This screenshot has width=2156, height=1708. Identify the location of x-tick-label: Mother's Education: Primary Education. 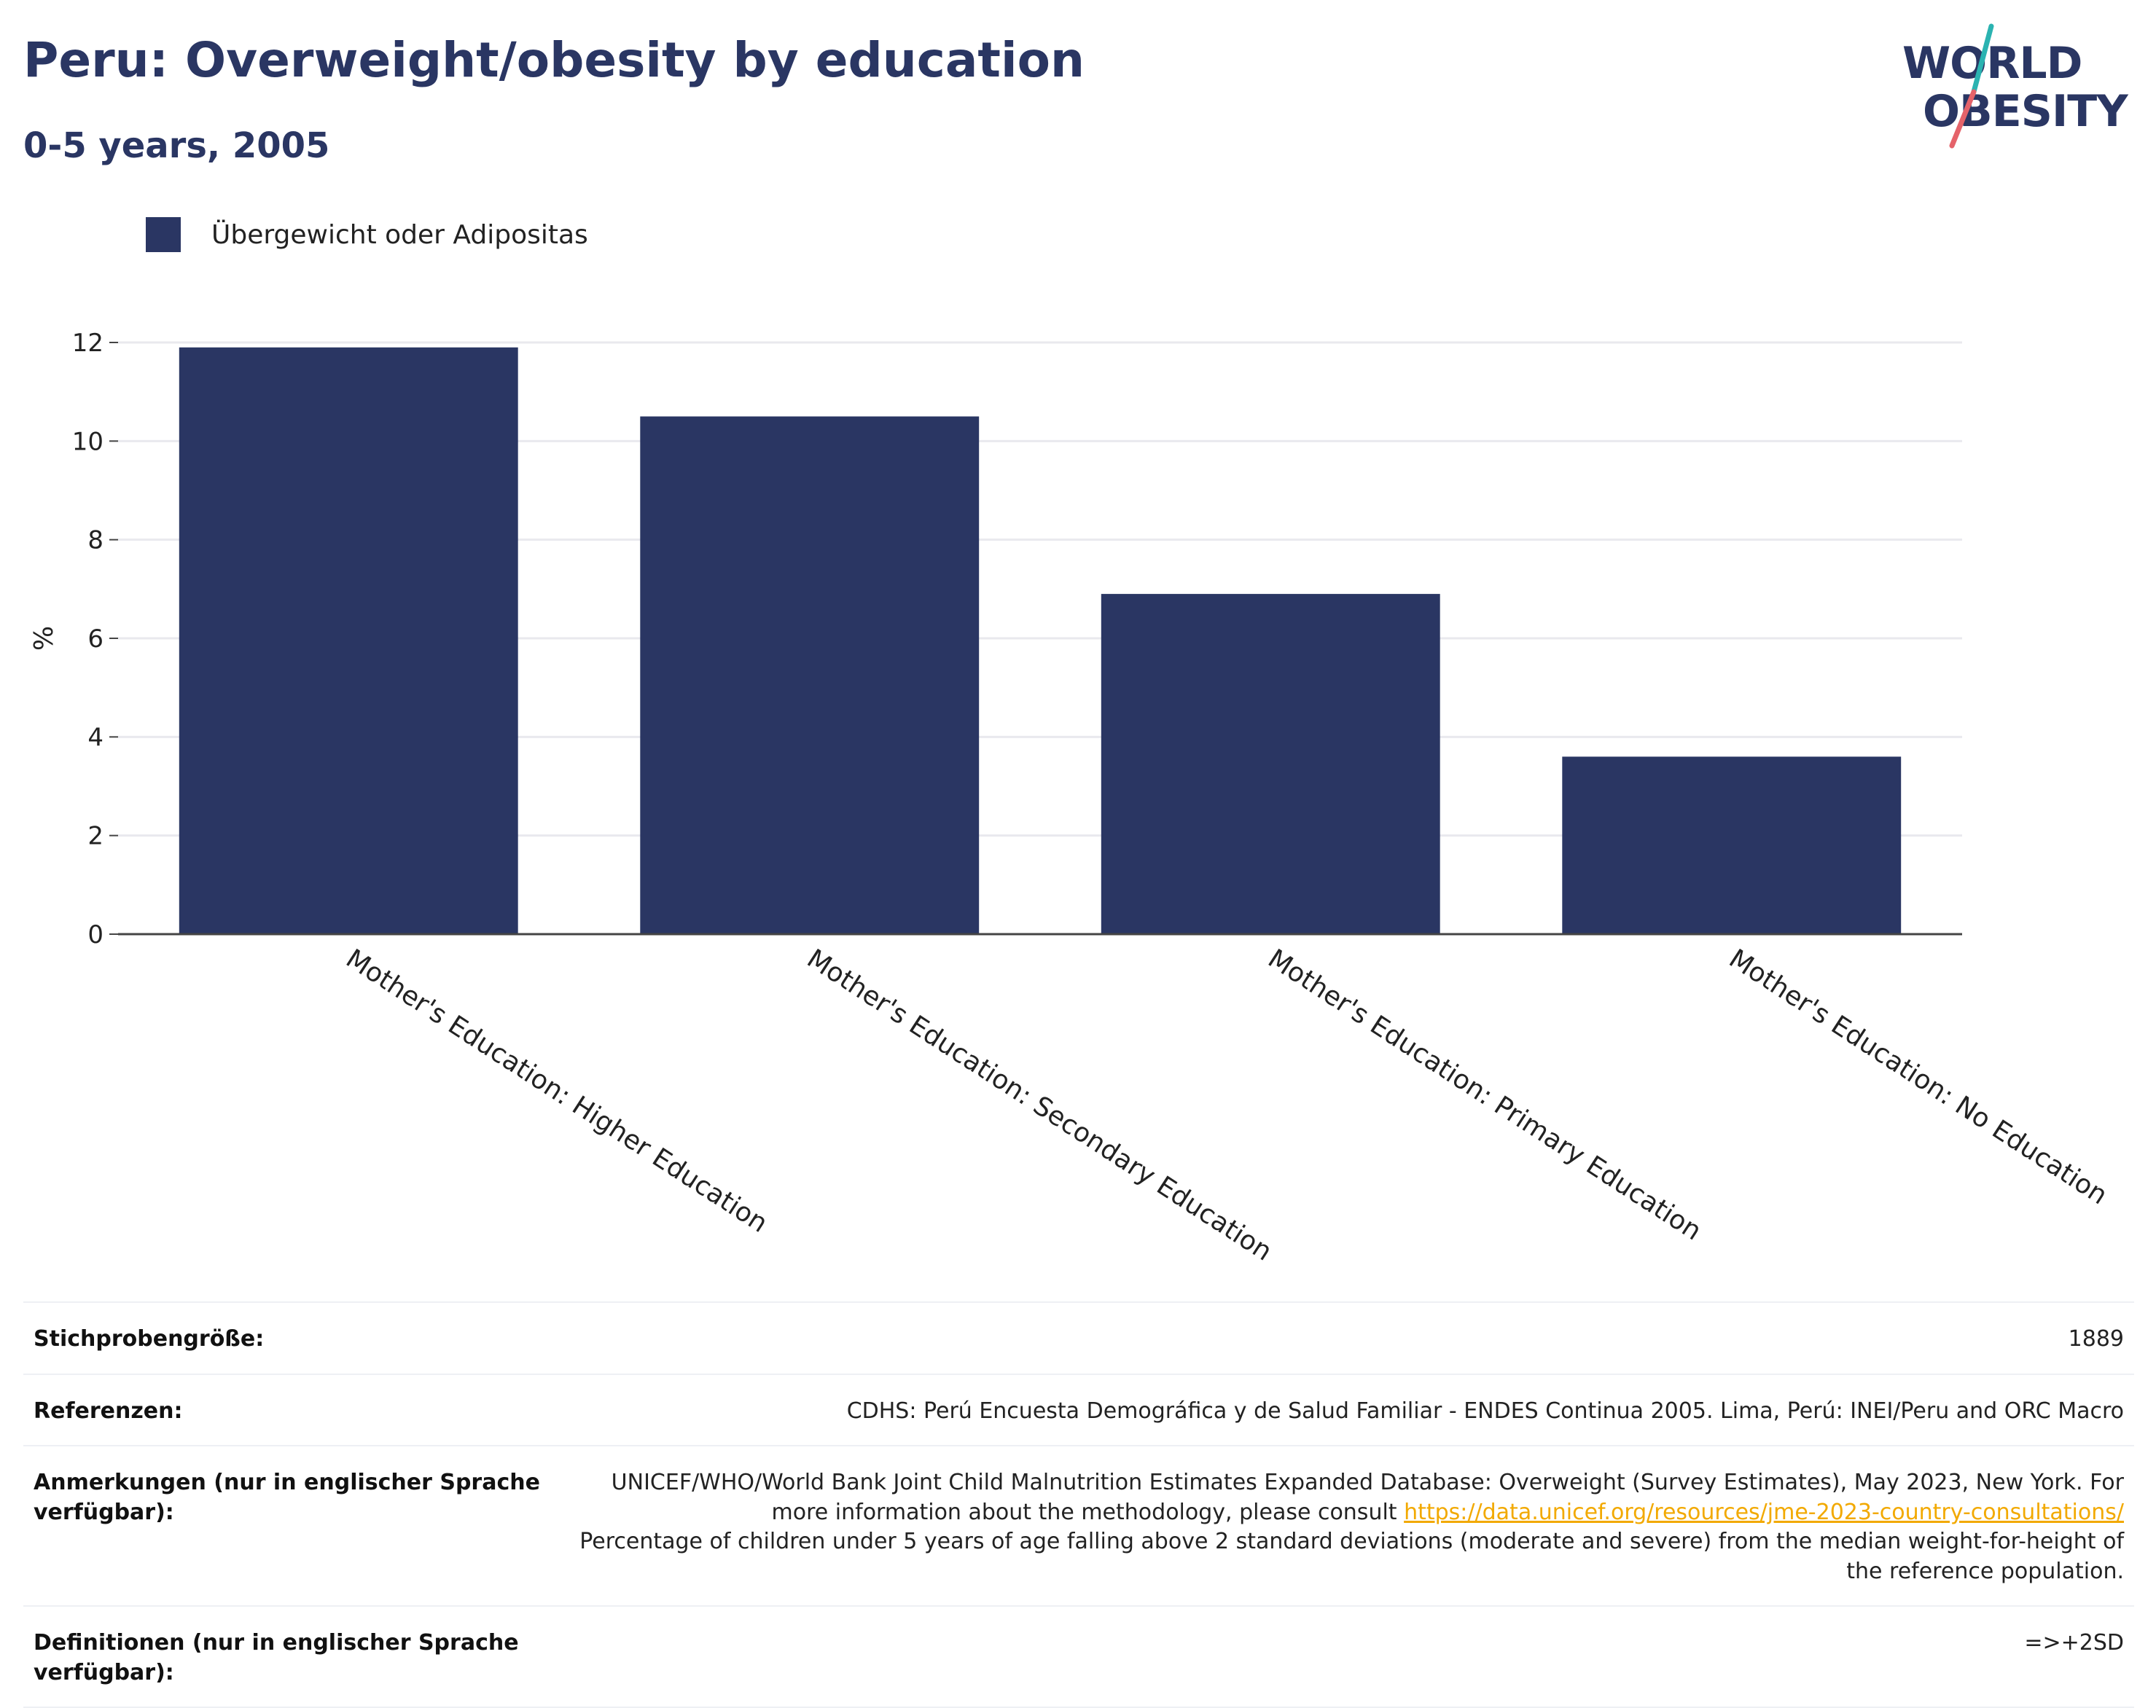
(1484, 1095).